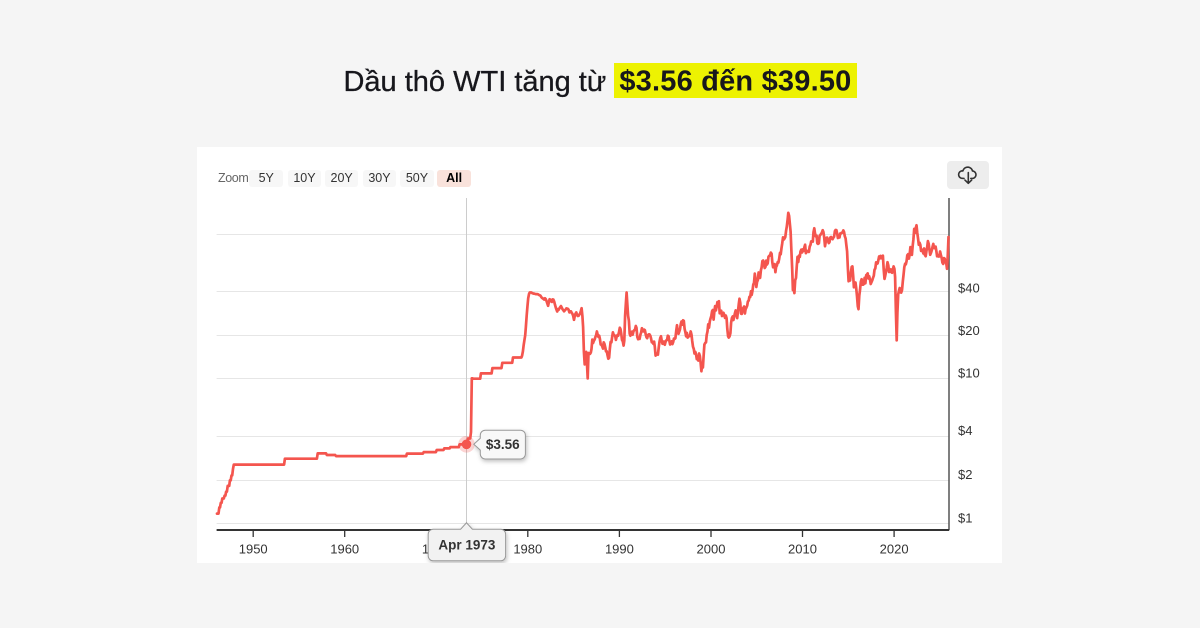 Image resolution: width=1200 pixels, height=628 pixels. I want to click on svg-text: $20, so click(969, 330).